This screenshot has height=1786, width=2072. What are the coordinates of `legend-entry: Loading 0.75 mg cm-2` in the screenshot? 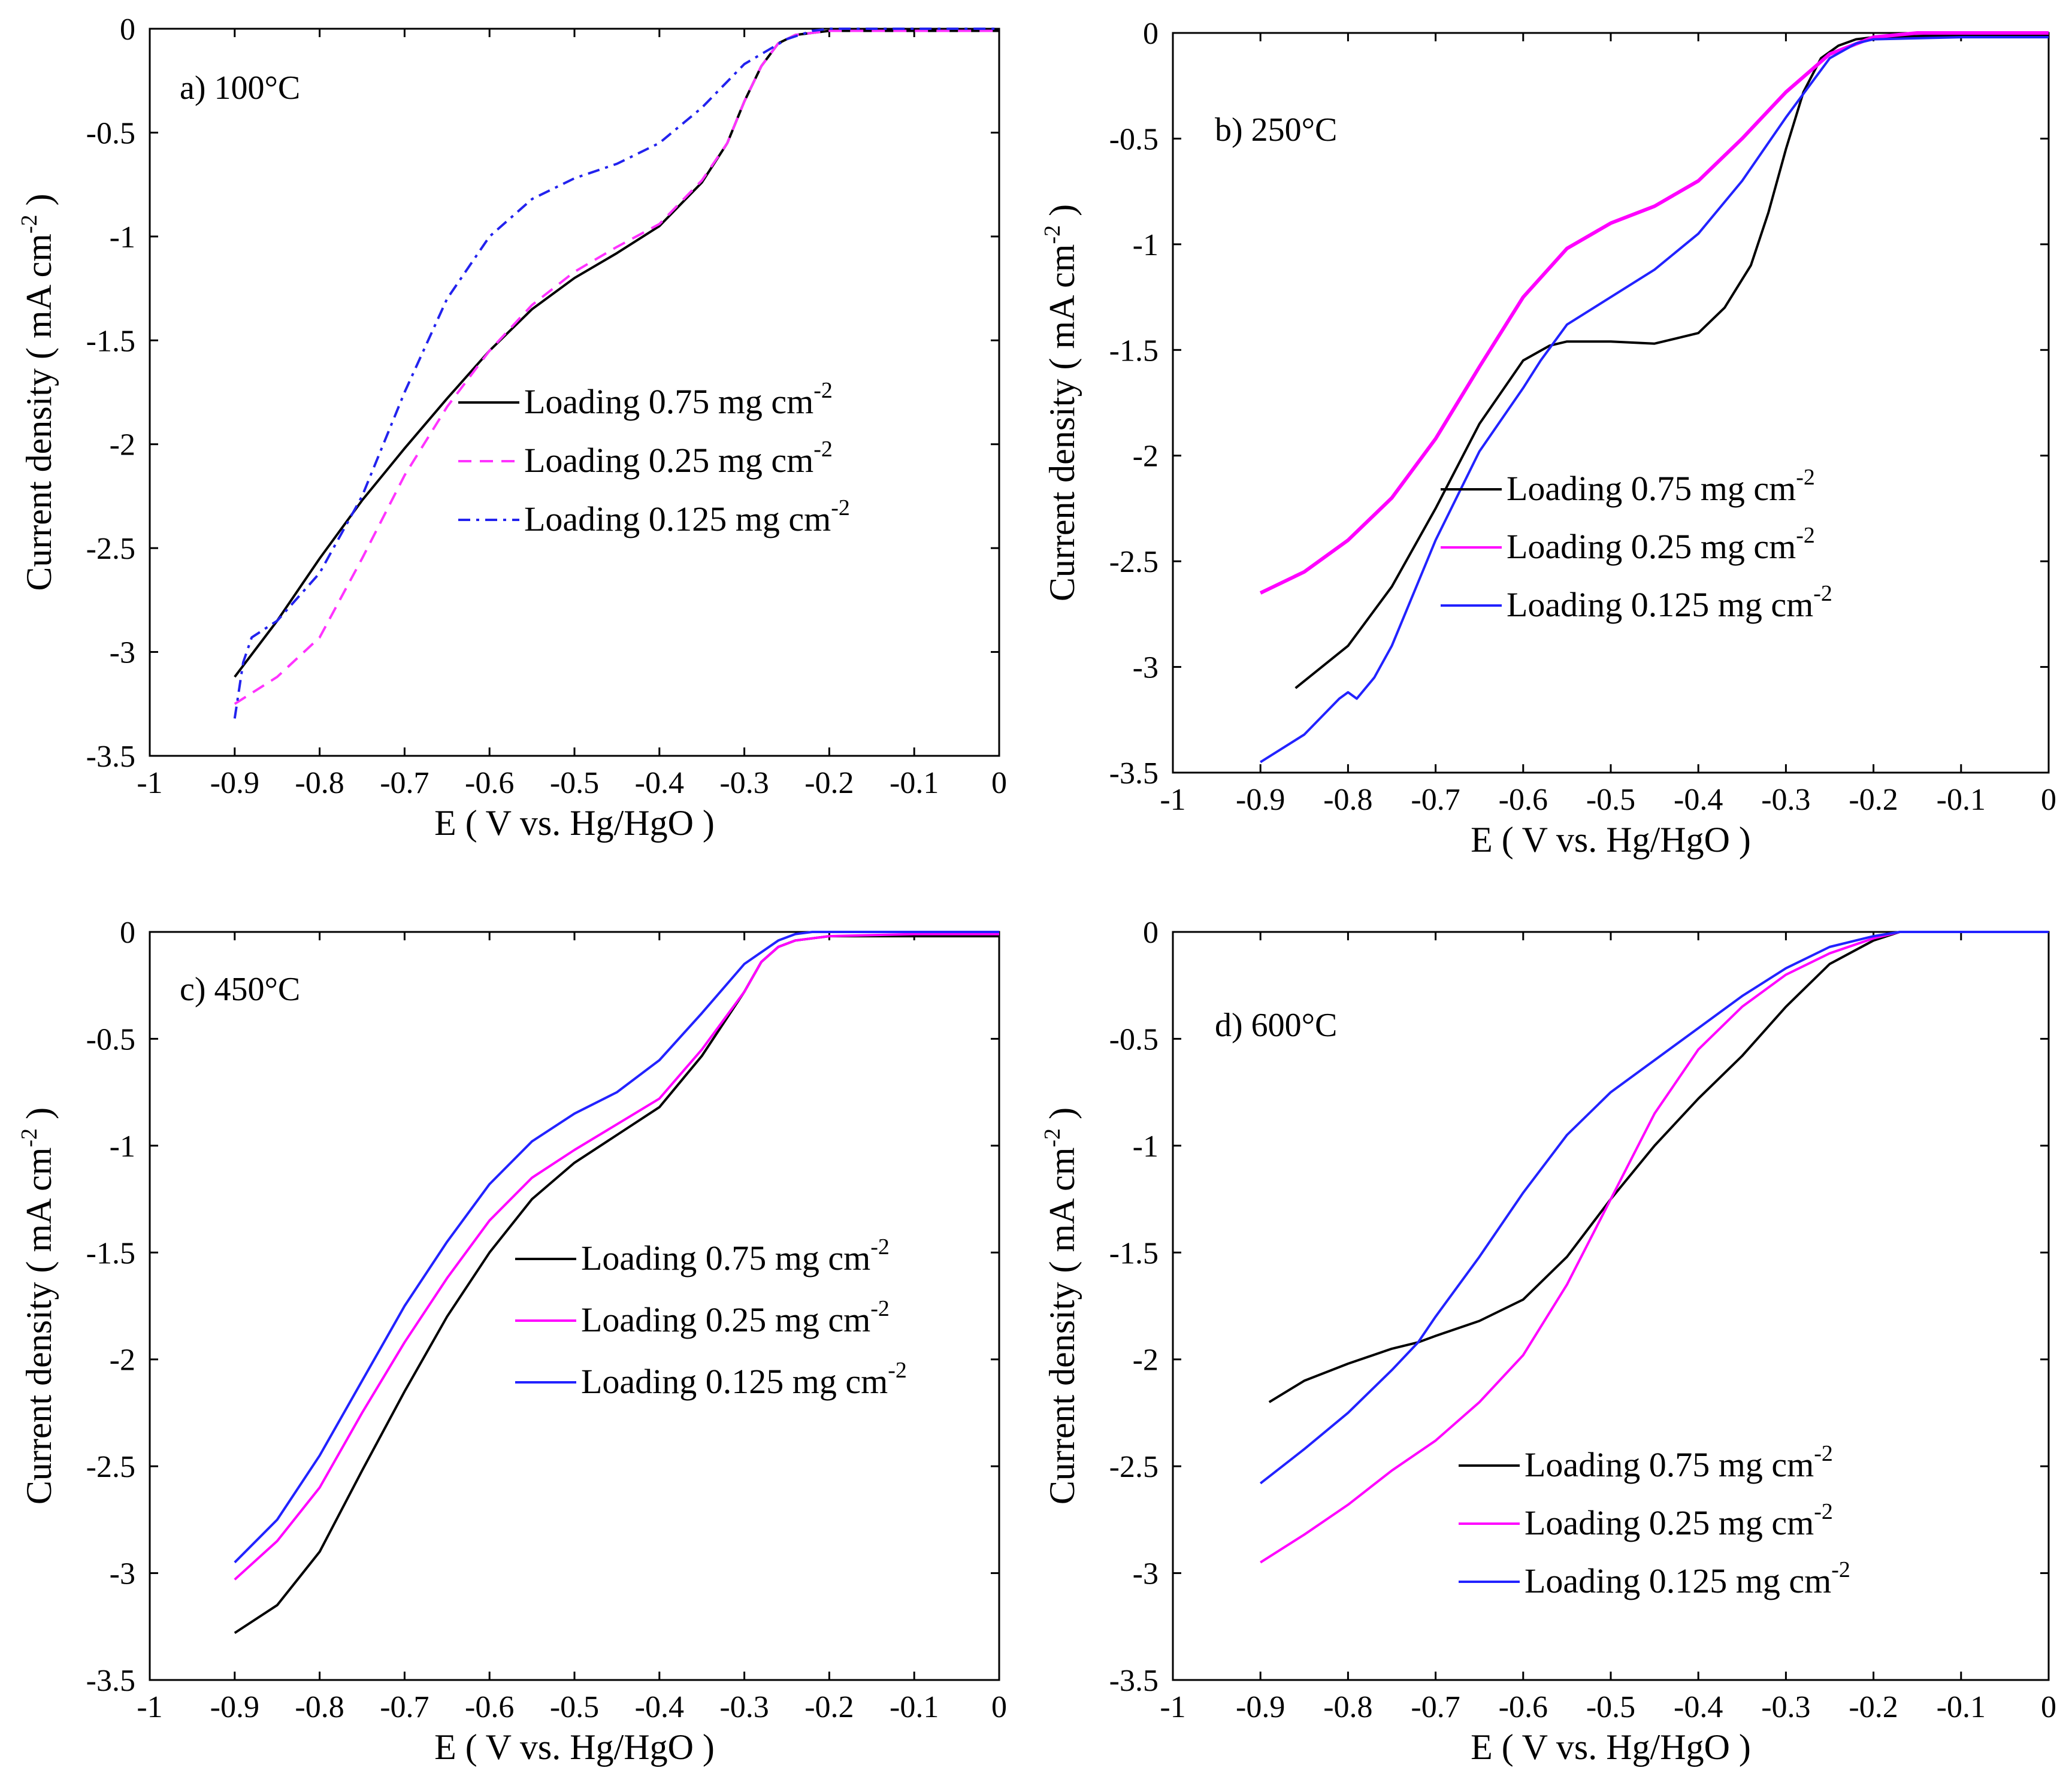 It's located at (1678, 1463).